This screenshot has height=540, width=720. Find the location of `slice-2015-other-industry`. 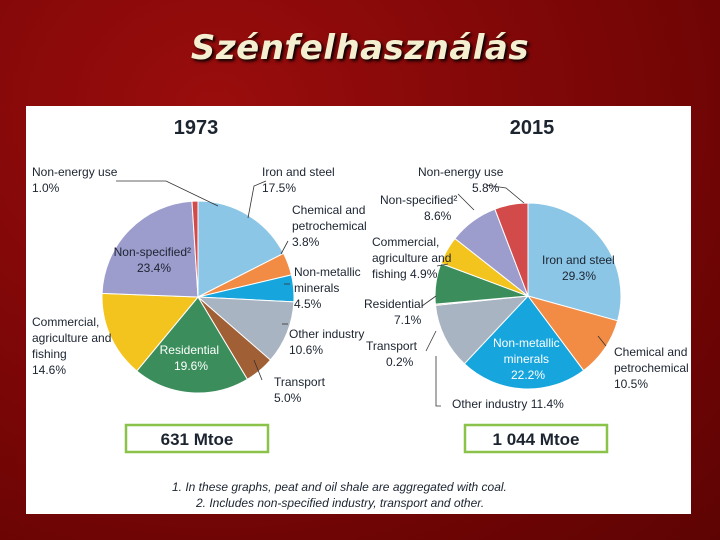

slice-2015-other-industry is located at coordinates (482, 330).